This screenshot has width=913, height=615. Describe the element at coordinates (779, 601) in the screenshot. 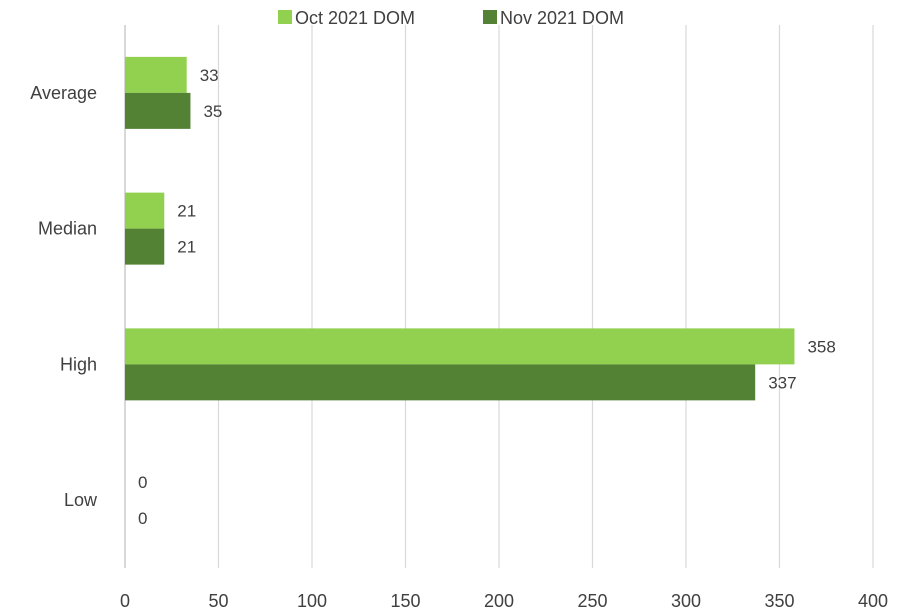

I see `x-tick-label: 350` at that location.